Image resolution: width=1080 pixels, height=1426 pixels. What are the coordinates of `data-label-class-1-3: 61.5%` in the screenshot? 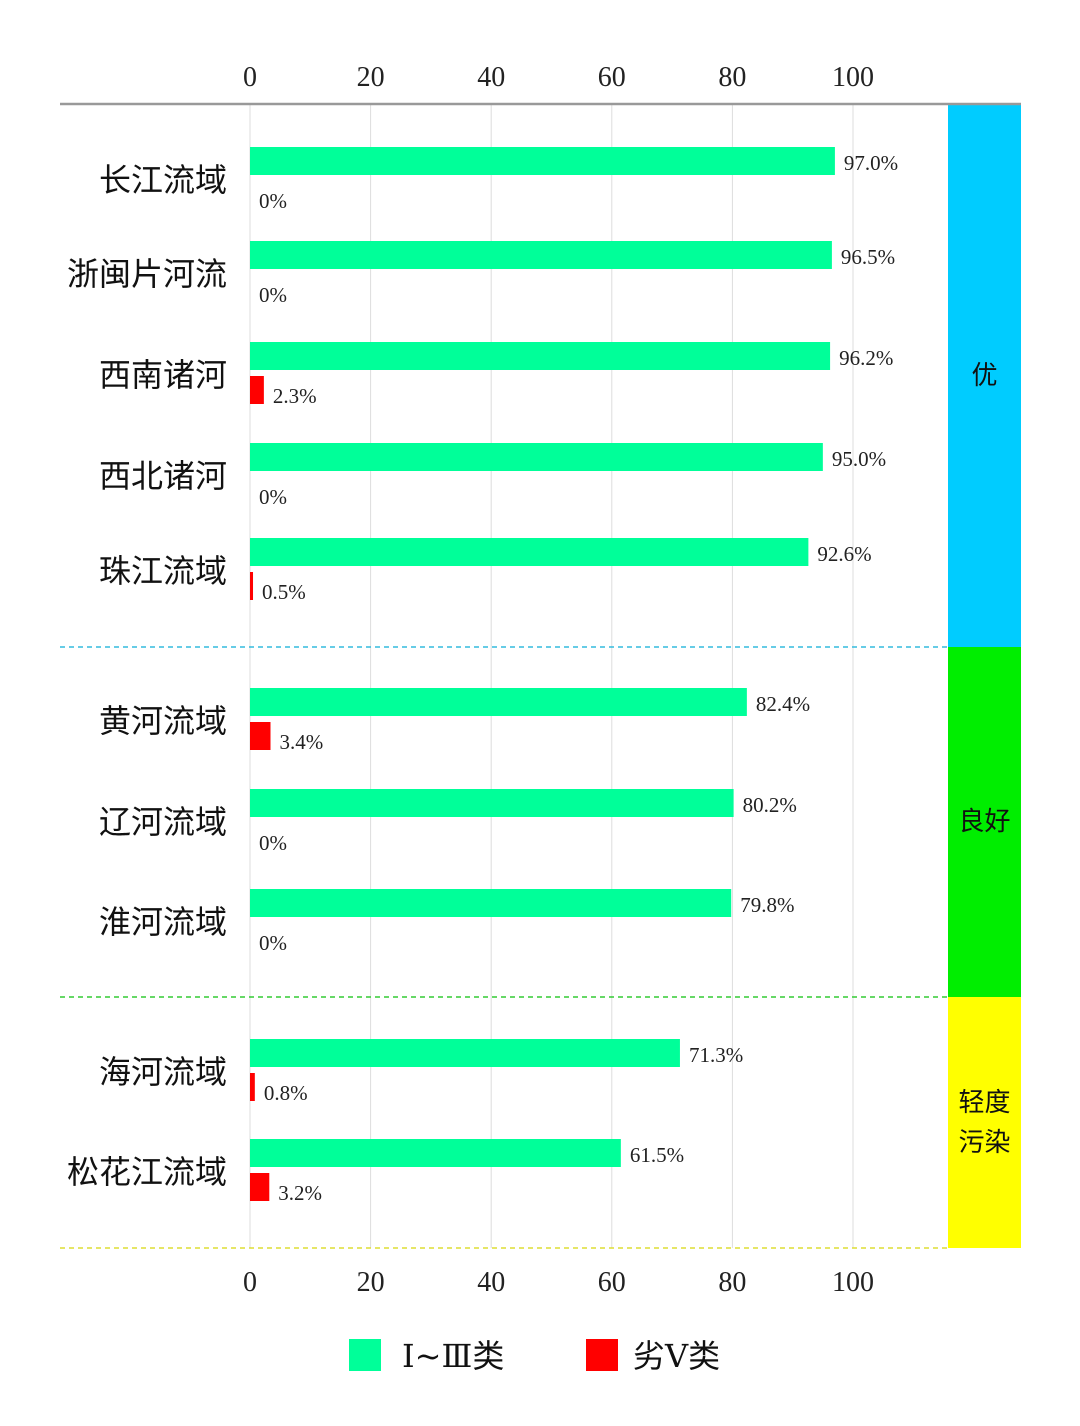 It's located at (657, 1155).